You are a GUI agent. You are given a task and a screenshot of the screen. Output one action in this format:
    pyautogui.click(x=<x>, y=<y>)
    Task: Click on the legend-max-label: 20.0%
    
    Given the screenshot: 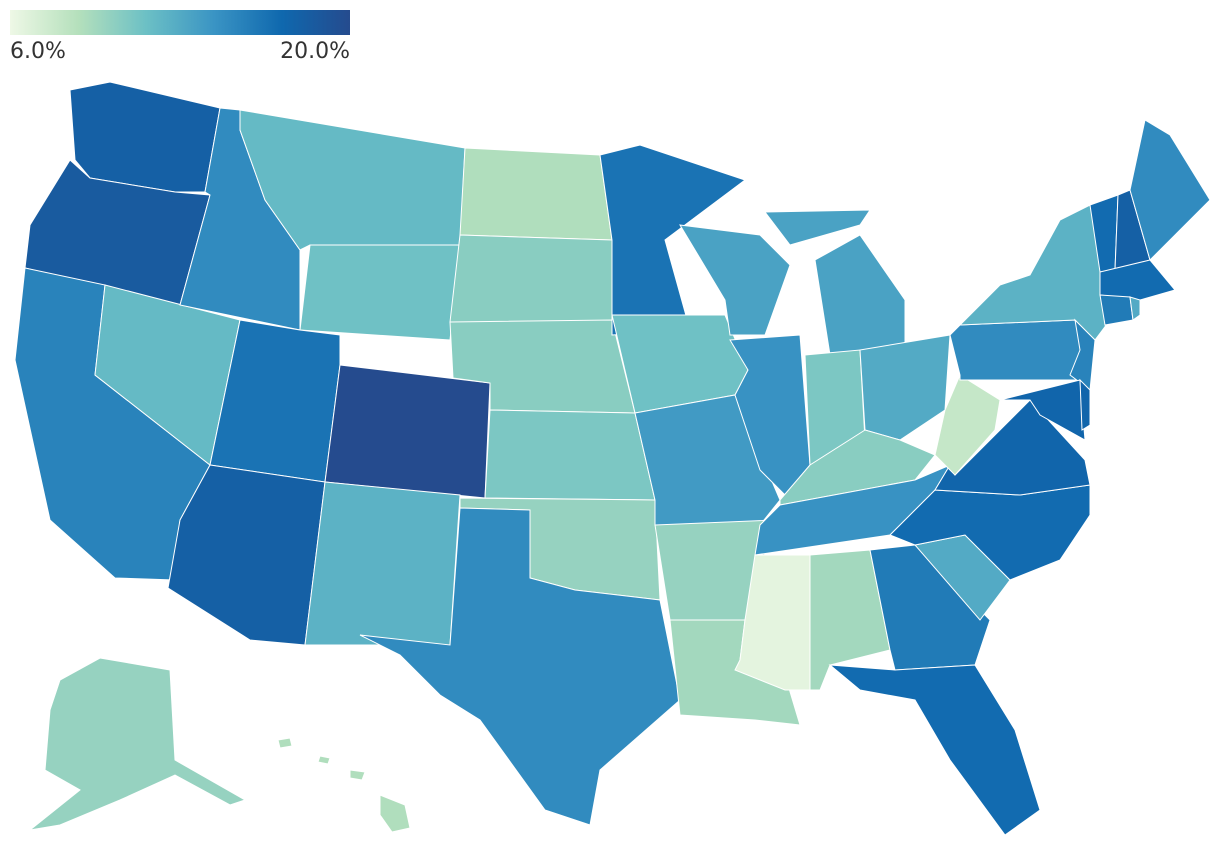 What is the action you would take?
    pyautogui.click(x=315, y=51)
    